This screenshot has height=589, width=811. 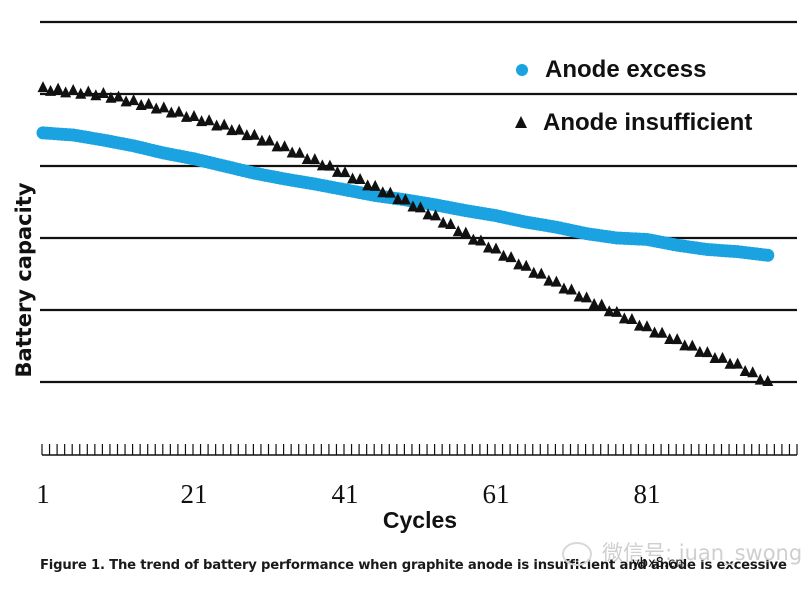 I want to click on x-axis-title: Cycles, so click(x=420, y=520).